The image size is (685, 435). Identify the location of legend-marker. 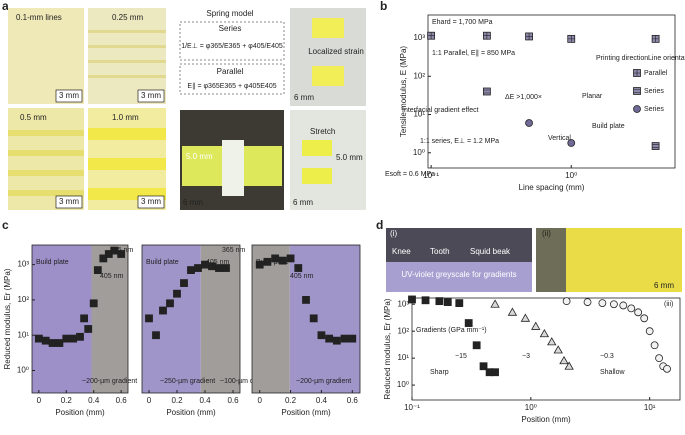
(637, 109).